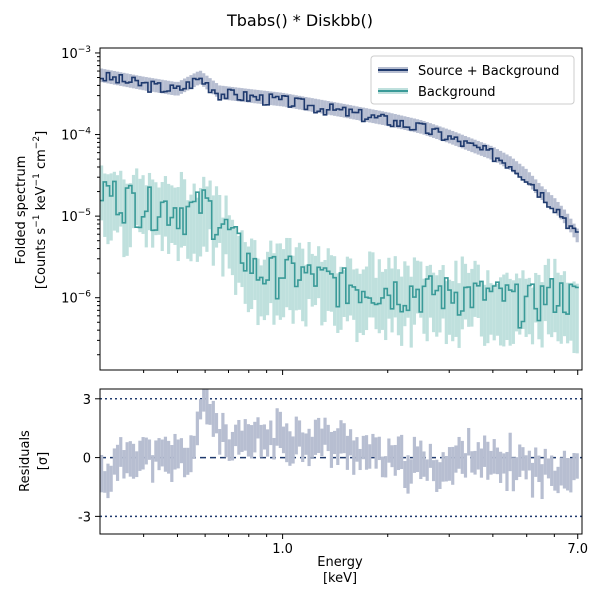 The width and height of the screenshot is (600, 600). Describe the element at coordinates (41, 259) in the screenshot. I see `top-ylabel-unit-part: [Counts s` at that location.